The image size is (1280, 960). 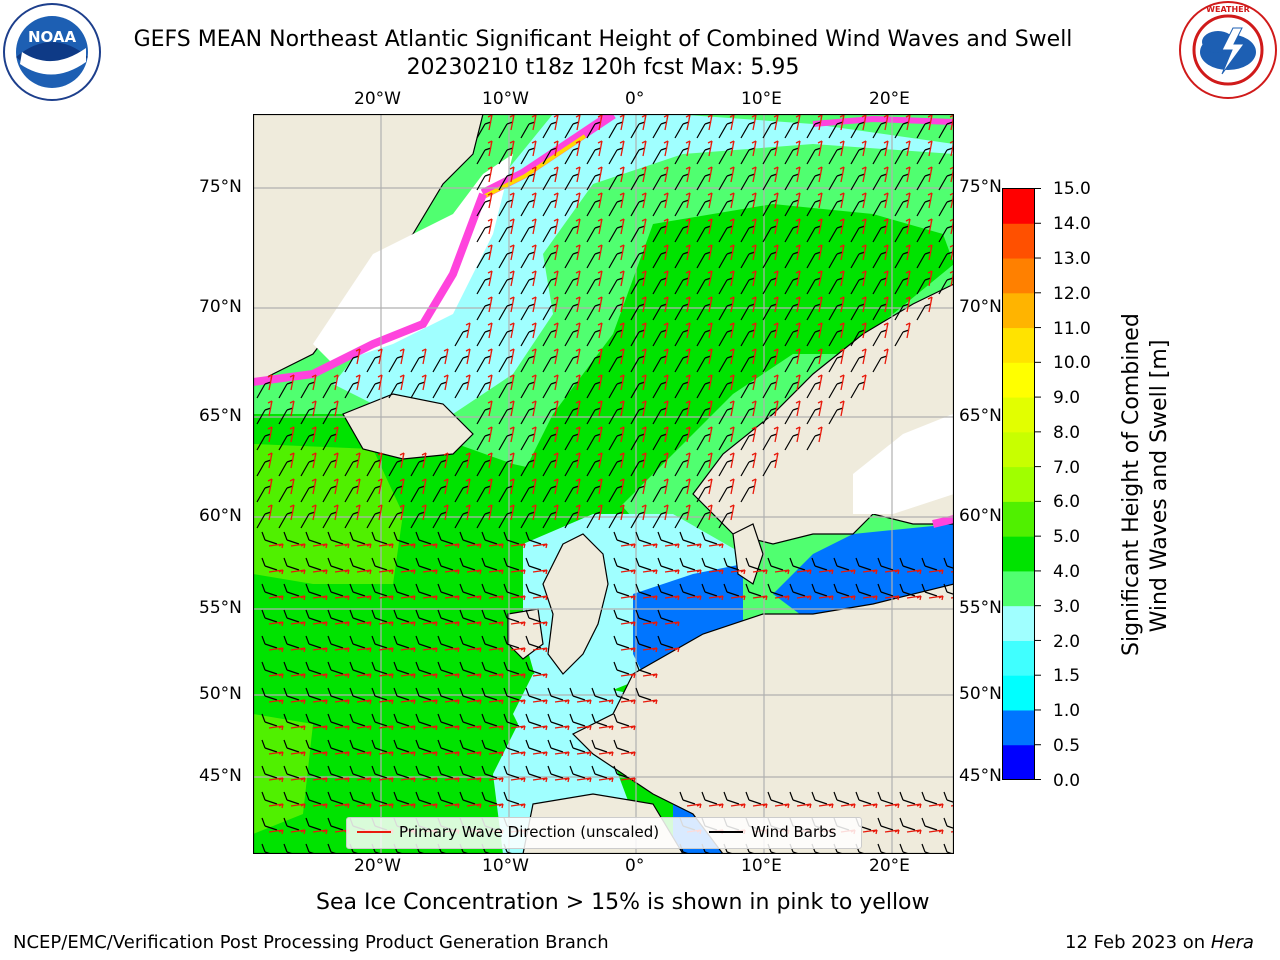 What do you see at coordinates (220, 307) in the screenshot?
I see `lat-label-left: 70°N` at bounding box center [220, 307].